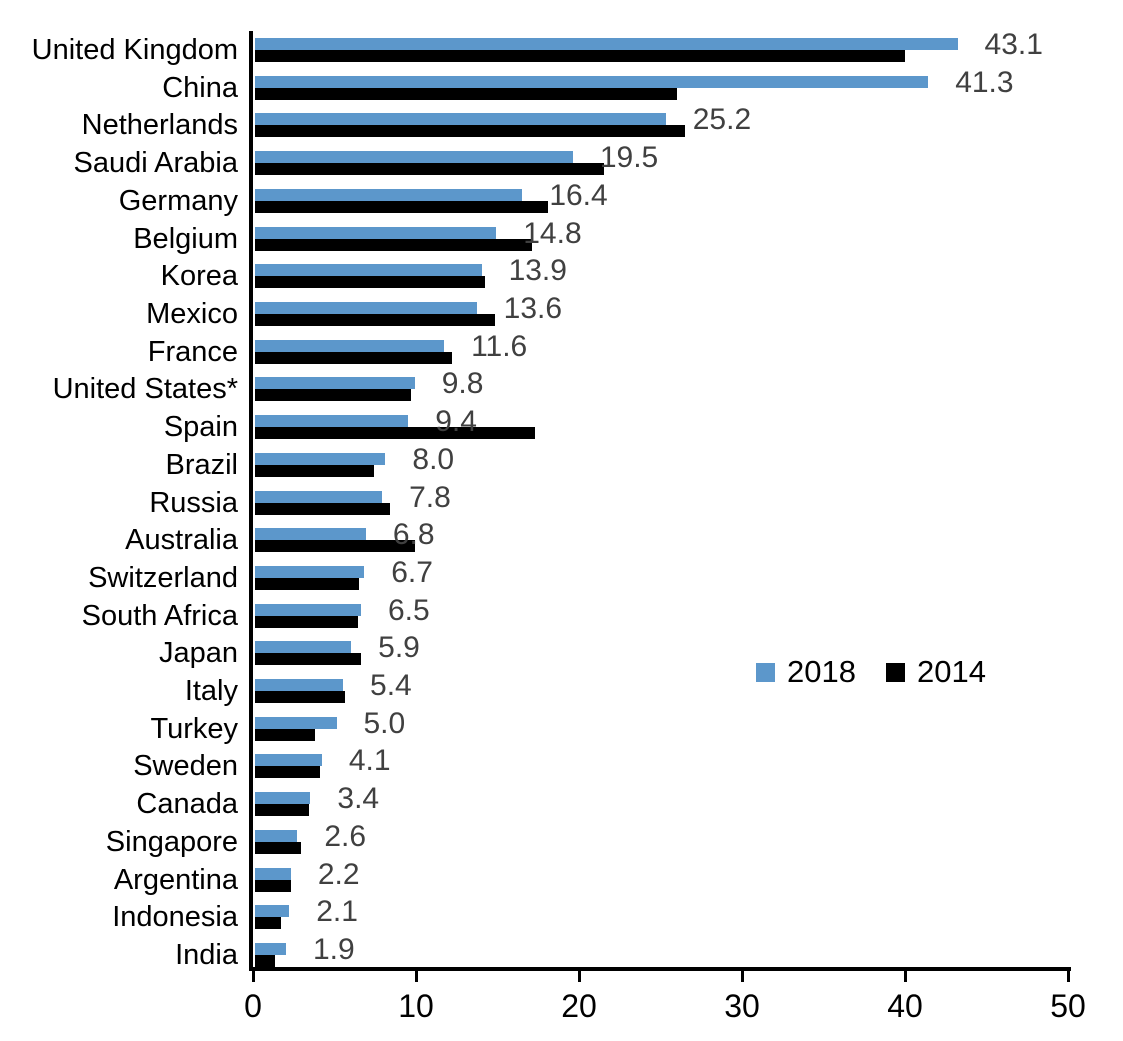  What do you see at coordinates (951, 671) in the screenshot?
I see `legend-label-2014: 2014` at bounding box center [951, 671].